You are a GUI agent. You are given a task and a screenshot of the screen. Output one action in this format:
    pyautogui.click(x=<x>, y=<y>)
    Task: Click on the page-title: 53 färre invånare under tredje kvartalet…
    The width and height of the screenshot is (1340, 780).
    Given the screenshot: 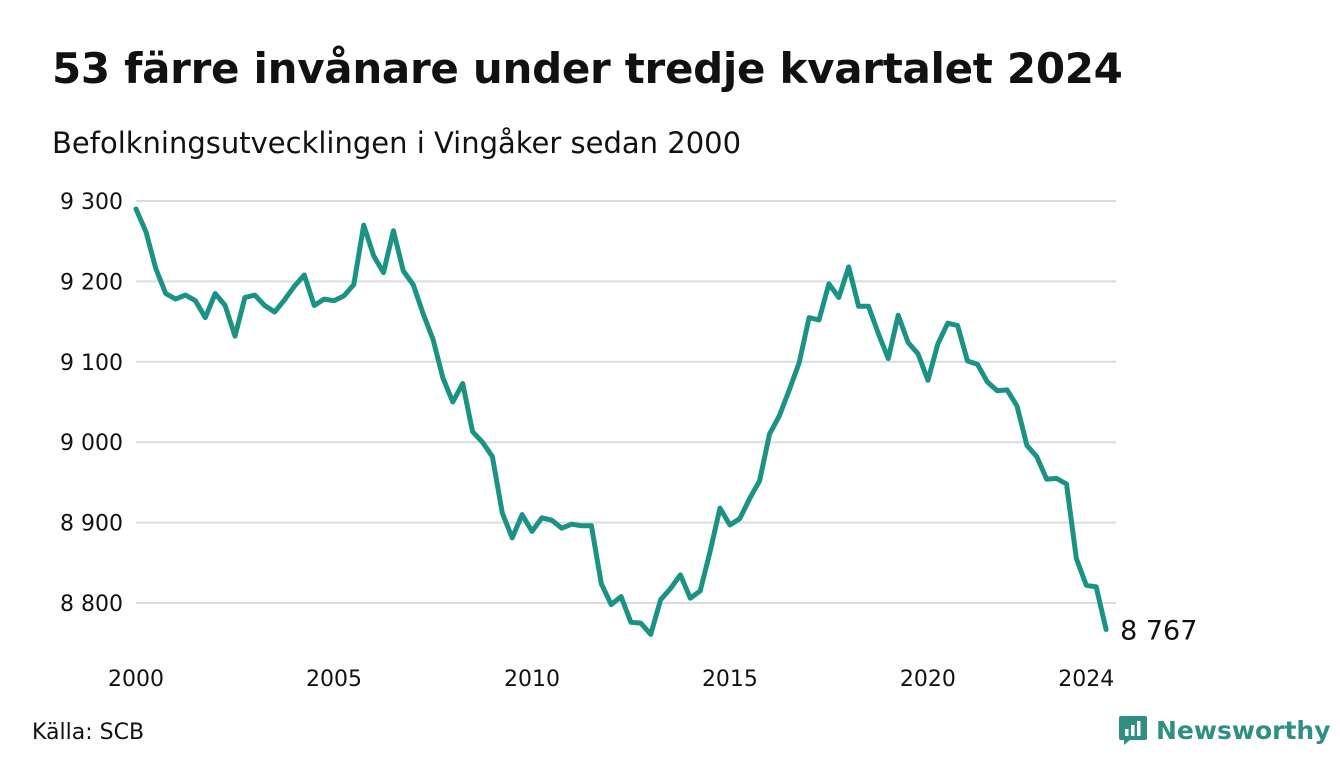 What is the action you would take?
    pyautogui.click(x=587, y=68)
    